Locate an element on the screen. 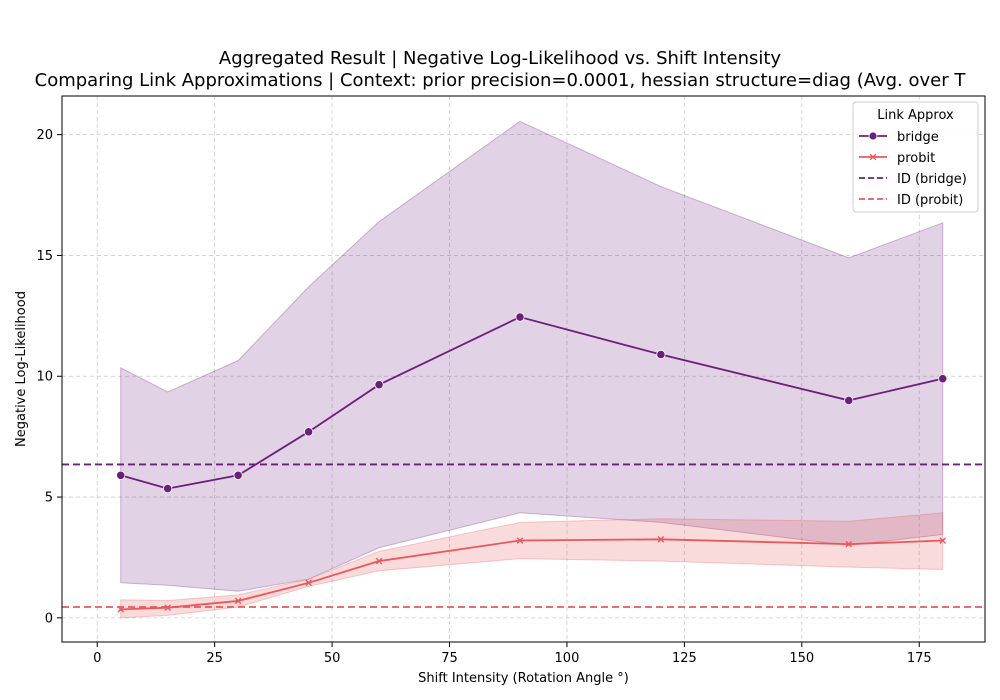 The image size is (1000, 700). x-tick-label: 0 is located at coordinates (97, 658).